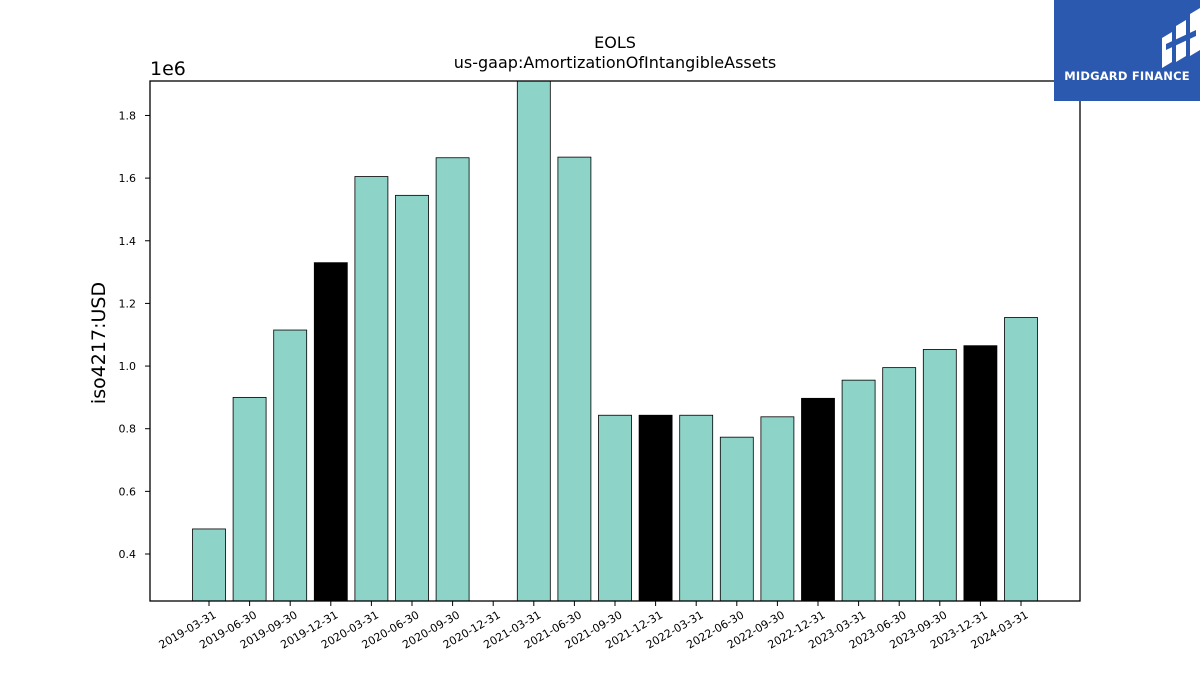 The height and width of the screenshot is (675, 1200). Describe the element at coordinates (128, 554) in the screenshot. I see `y-tick-label: 0.4` at that location.